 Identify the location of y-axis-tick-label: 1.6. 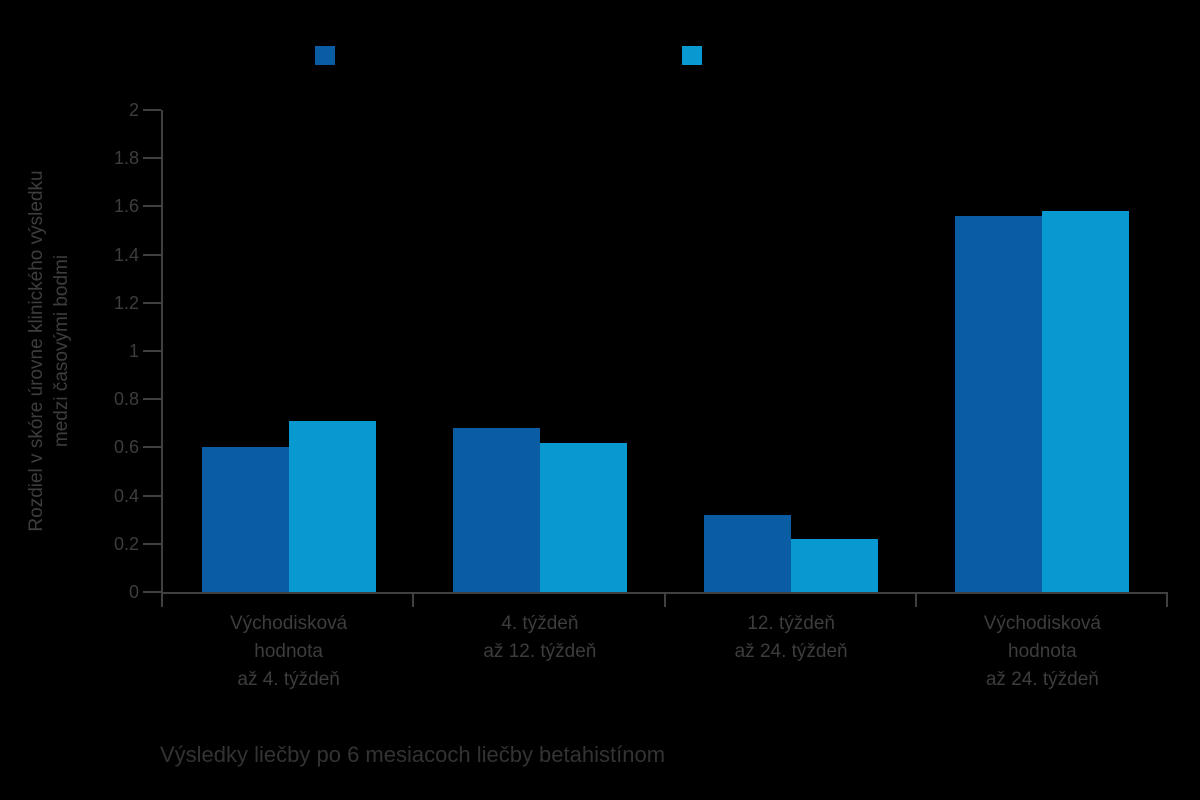
(126, 206).